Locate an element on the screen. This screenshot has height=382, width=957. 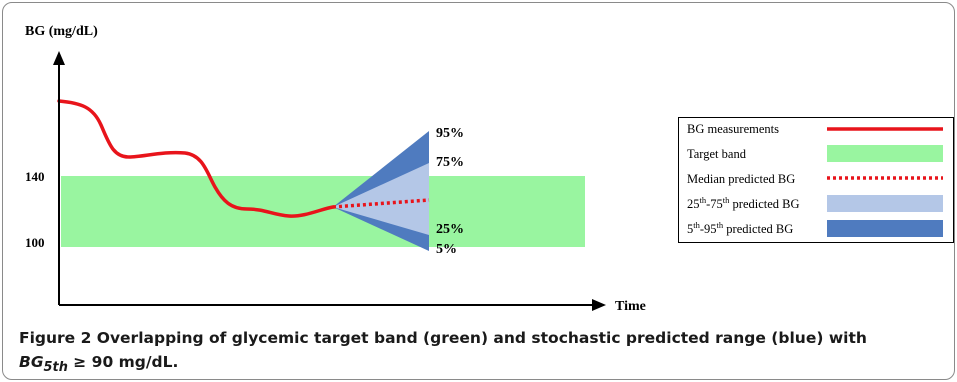
bg-measurements-curve is located at coordinates (196, 158).